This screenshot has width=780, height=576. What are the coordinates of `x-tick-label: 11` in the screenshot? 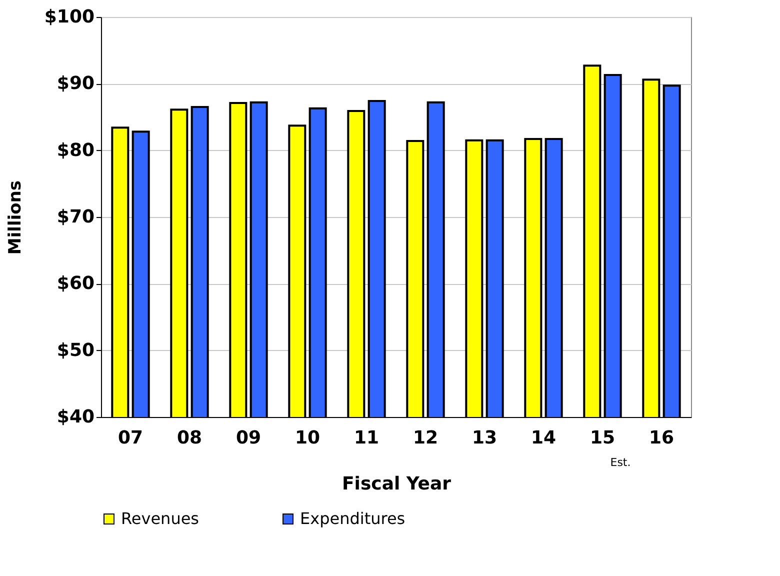 It's located at (367, 438).